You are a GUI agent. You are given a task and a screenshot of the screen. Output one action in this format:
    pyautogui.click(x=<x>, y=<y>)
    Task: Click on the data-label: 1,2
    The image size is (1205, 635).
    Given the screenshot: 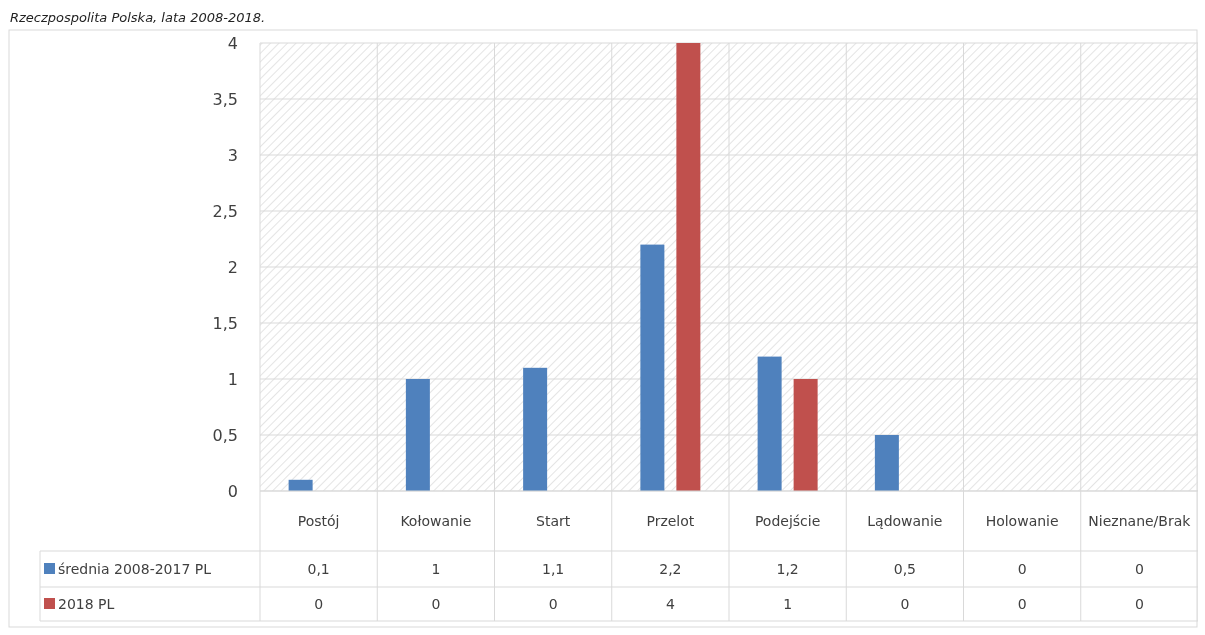 What is the action you would take?
    pyautogui.click(x=787, y=568)
    